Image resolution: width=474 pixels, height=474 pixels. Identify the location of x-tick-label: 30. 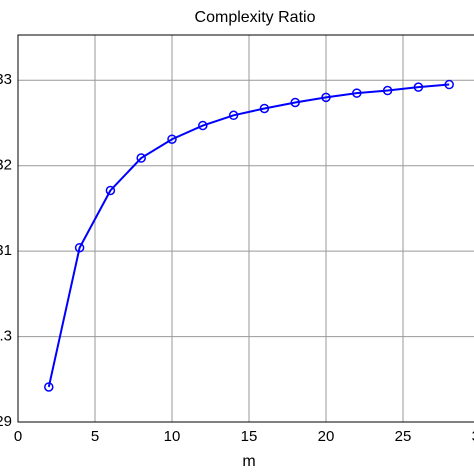
(473, 436).